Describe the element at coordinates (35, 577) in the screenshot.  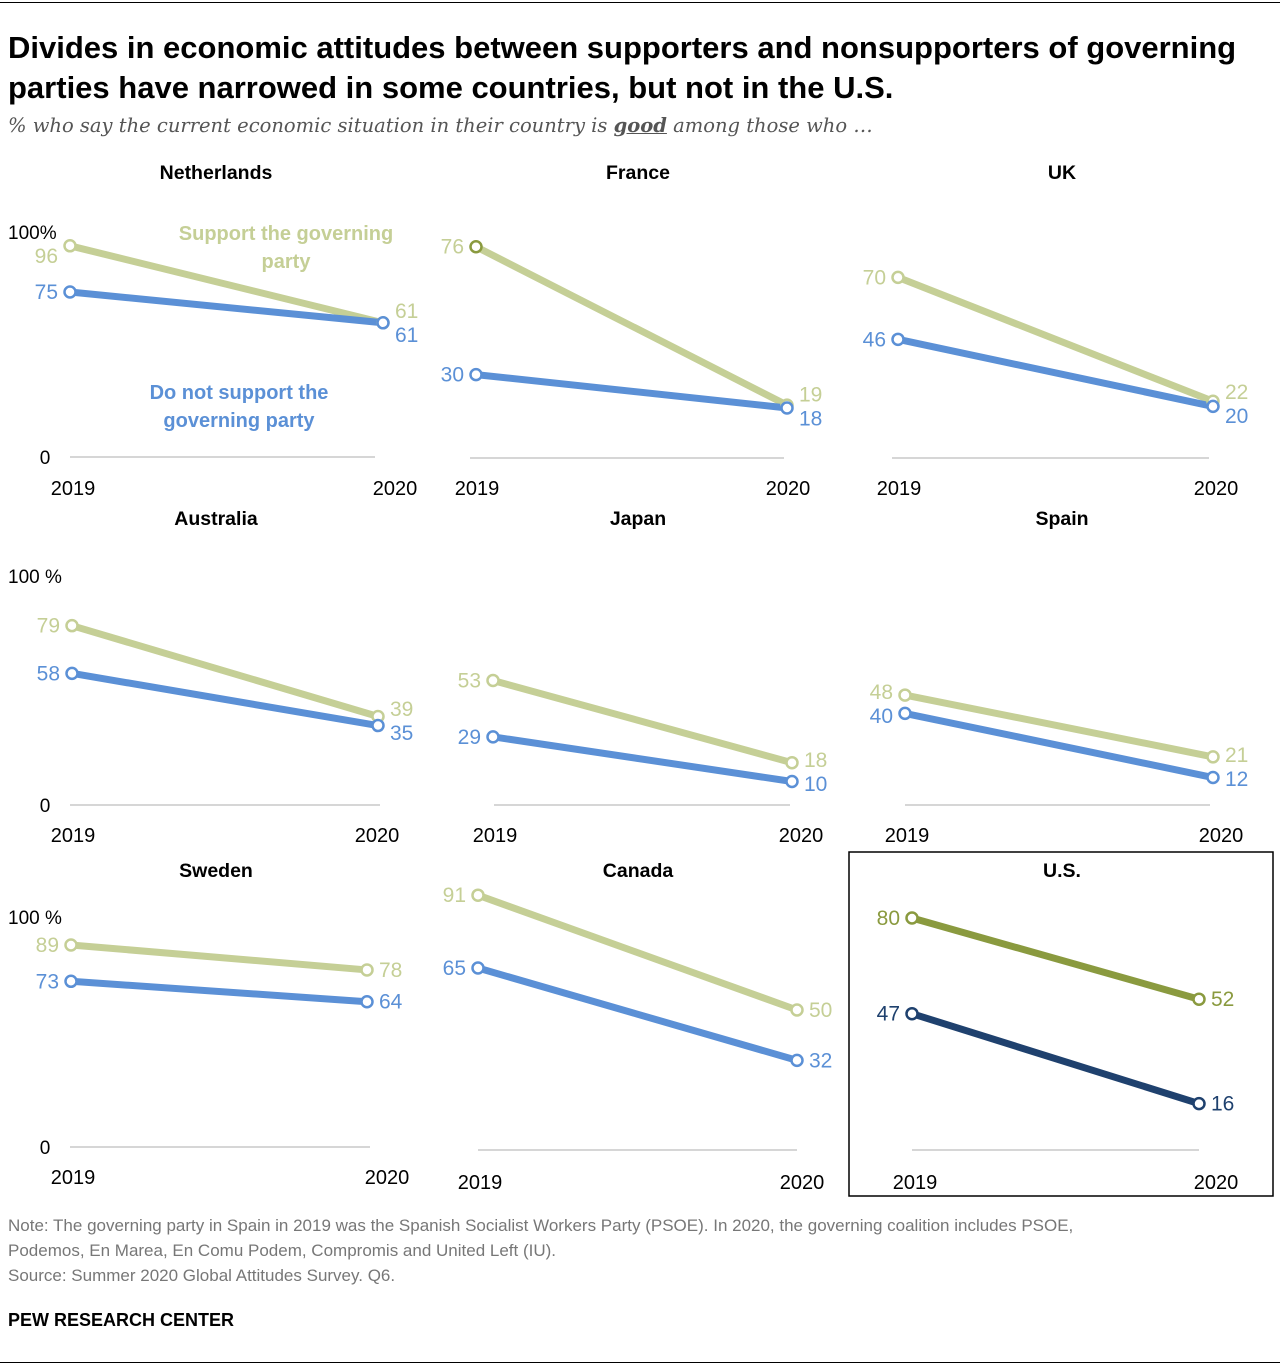
I see `y-tick-australia-top: 100 %` at that location.